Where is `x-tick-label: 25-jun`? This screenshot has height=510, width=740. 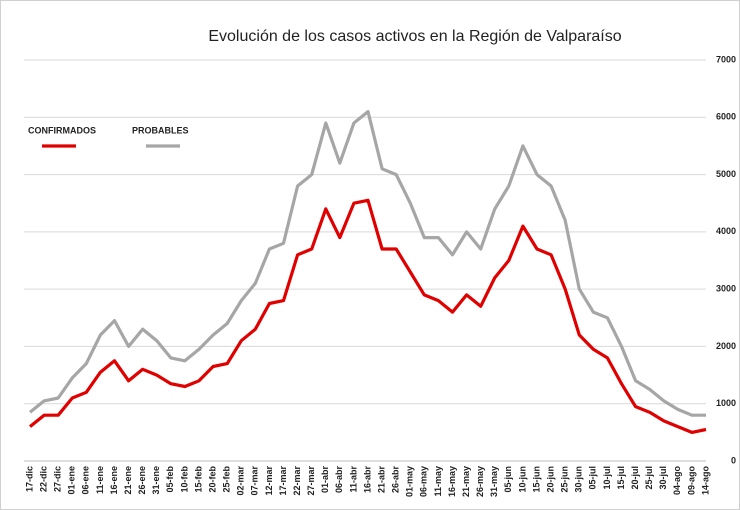 x-tick-label: 25-jun is located at coordinates (565, 479).